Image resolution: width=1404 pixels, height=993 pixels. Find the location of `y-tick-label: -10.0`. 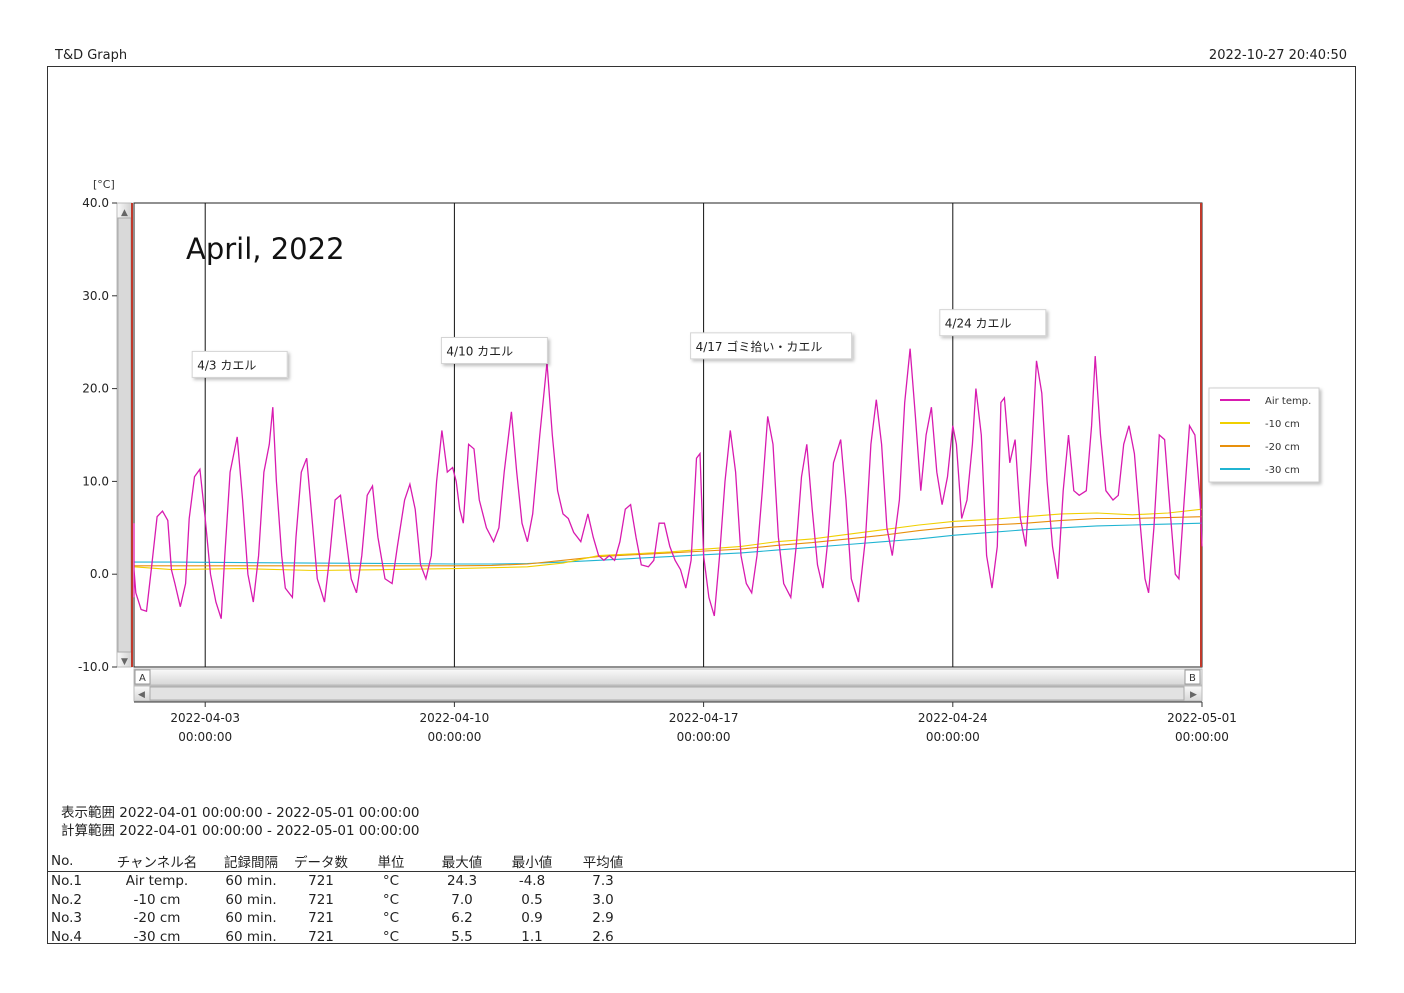

y-tick-label: -10.0 is located at coordinates (93, 667).